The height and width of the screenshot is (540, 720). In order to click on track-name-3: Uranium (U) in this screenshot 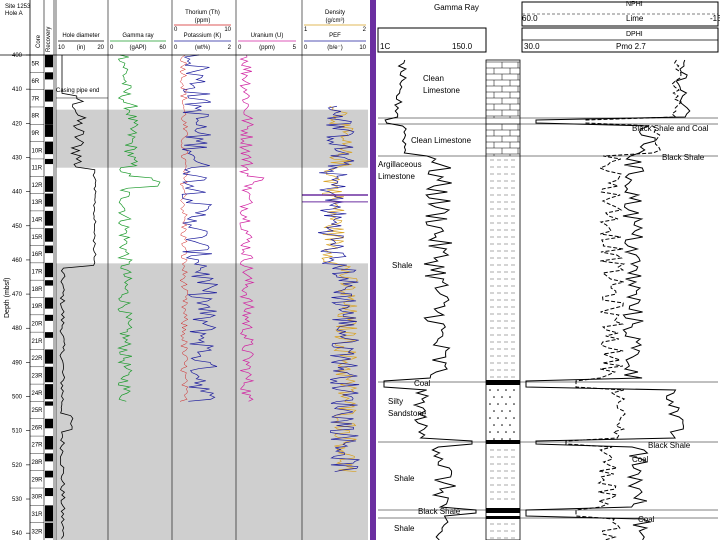, I will do `click(267, 36)`.